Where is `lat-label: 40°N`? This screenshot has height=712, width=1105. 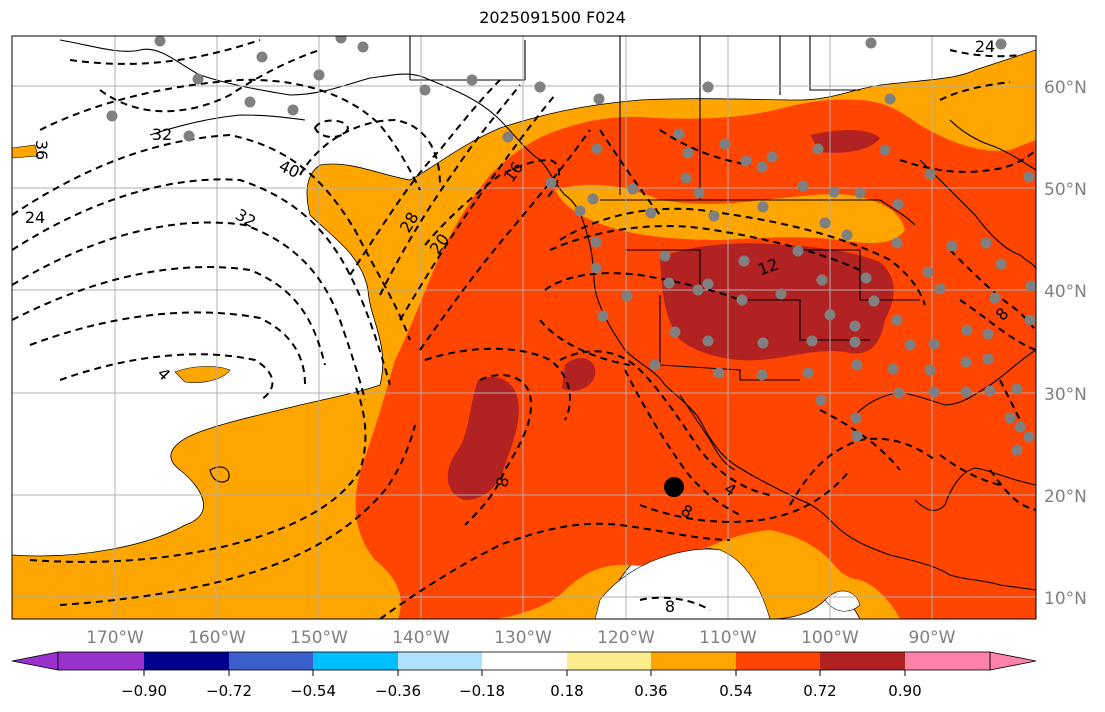
lat-label: 40°N is located at coordinates (1065, 292).